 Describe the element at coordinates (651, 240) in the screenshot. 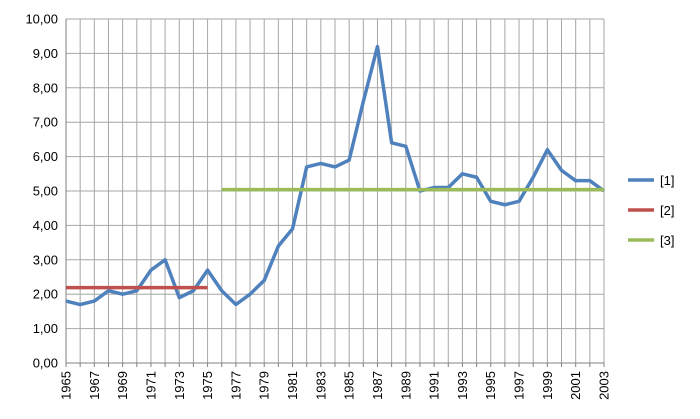

I see `legend-item-3: [3]` at that location.